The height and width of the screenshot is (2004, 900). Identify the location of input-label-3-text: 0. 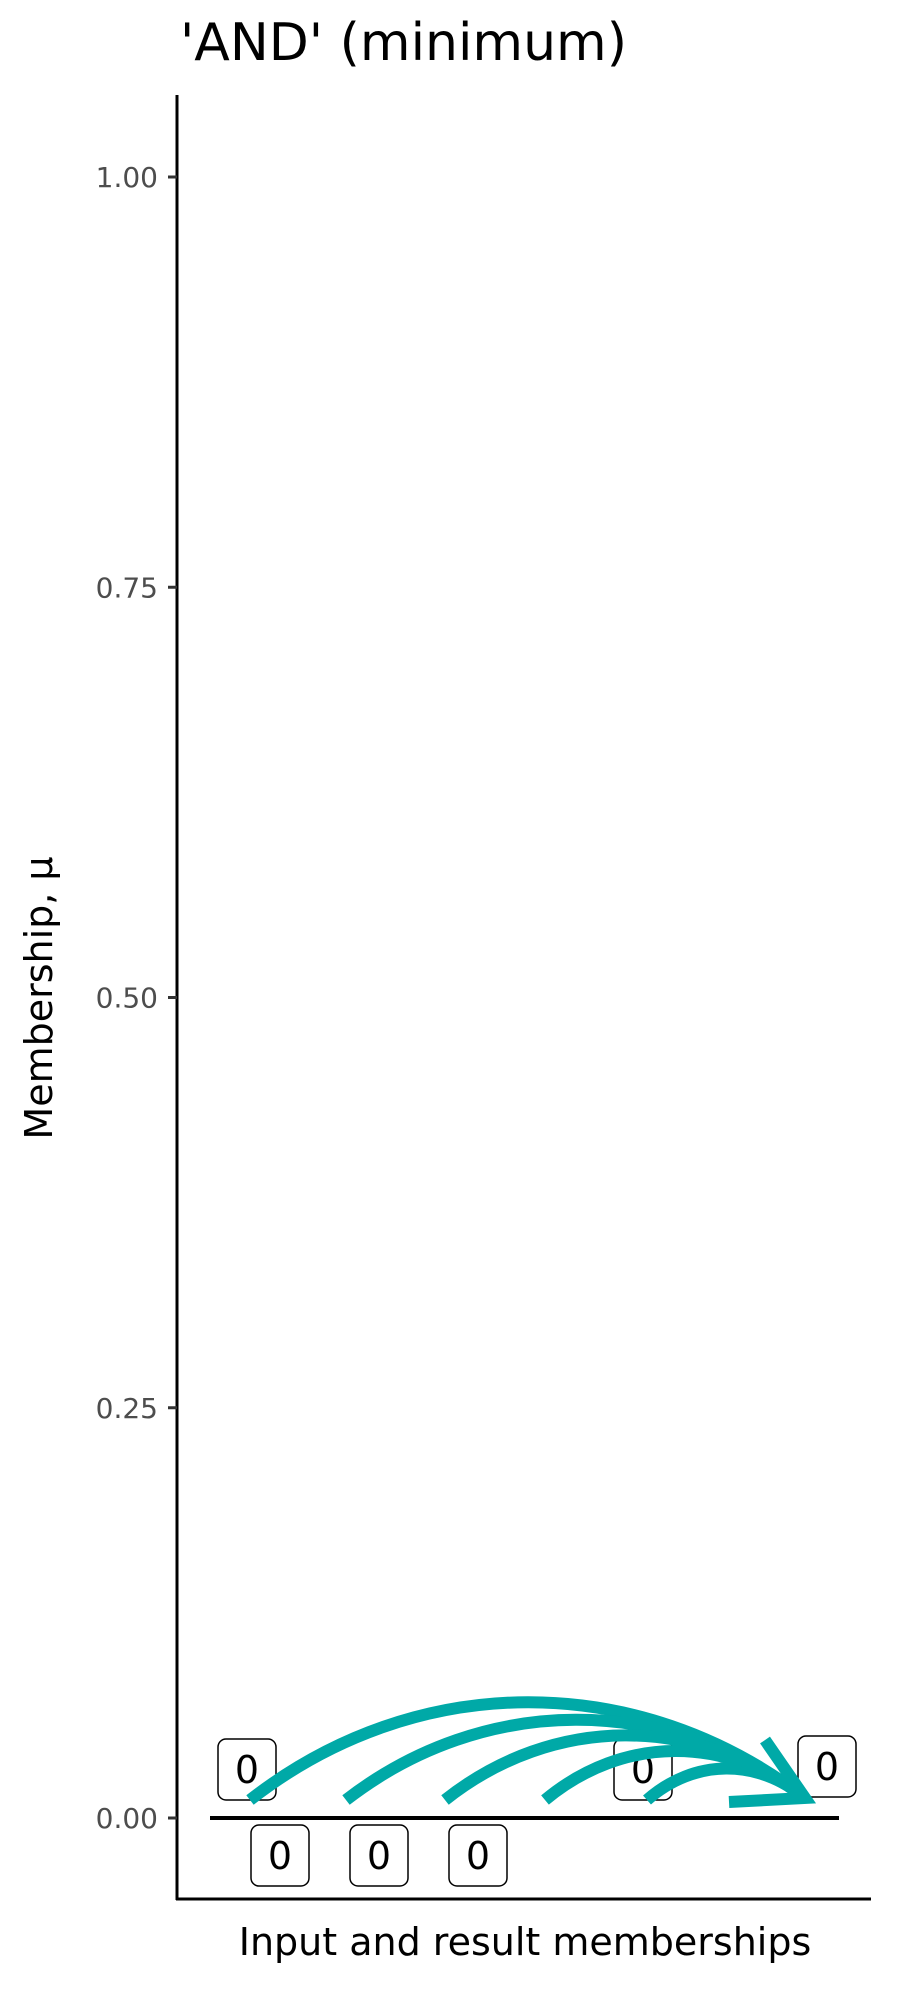
(379, 1856).